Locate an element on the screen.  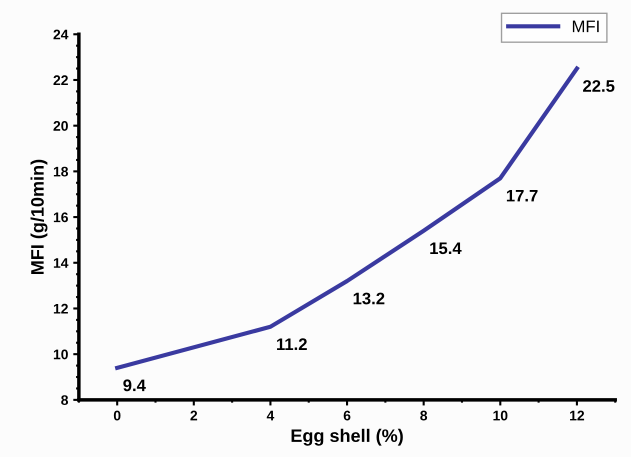
data-label: 15.4 is located at coordinates (446, 248).